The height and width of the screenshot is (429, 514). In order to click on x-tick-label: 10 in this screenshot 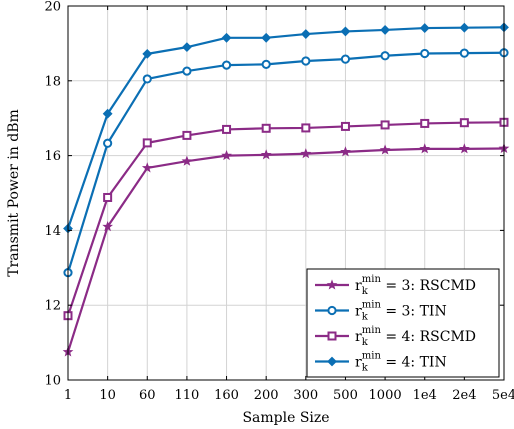, I will do `click(107, 395)`.